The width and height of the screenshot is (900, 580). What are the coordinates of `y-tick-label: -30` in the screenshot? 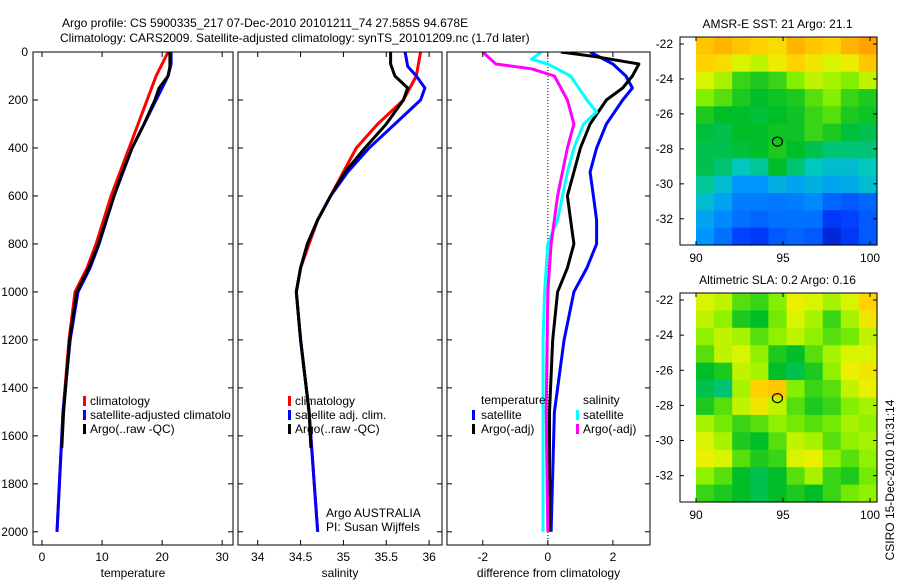 It's located at (665, 184).